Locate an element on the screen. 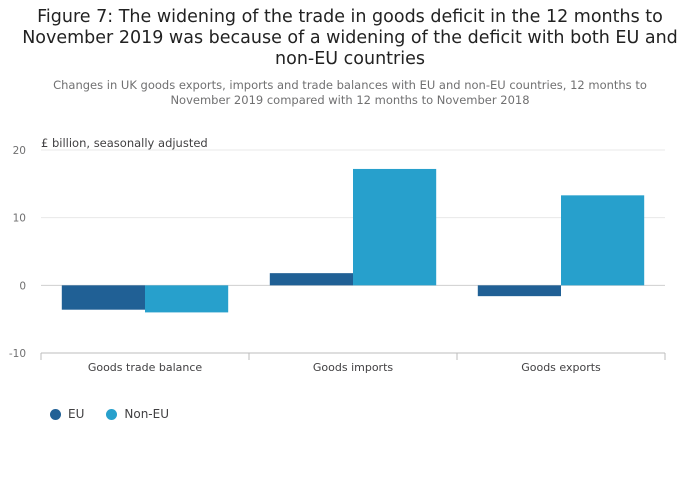 Image resolution: width=700 pixels, height=502 pixels. legend-swatch-eu is located at coordinates (55, 414).